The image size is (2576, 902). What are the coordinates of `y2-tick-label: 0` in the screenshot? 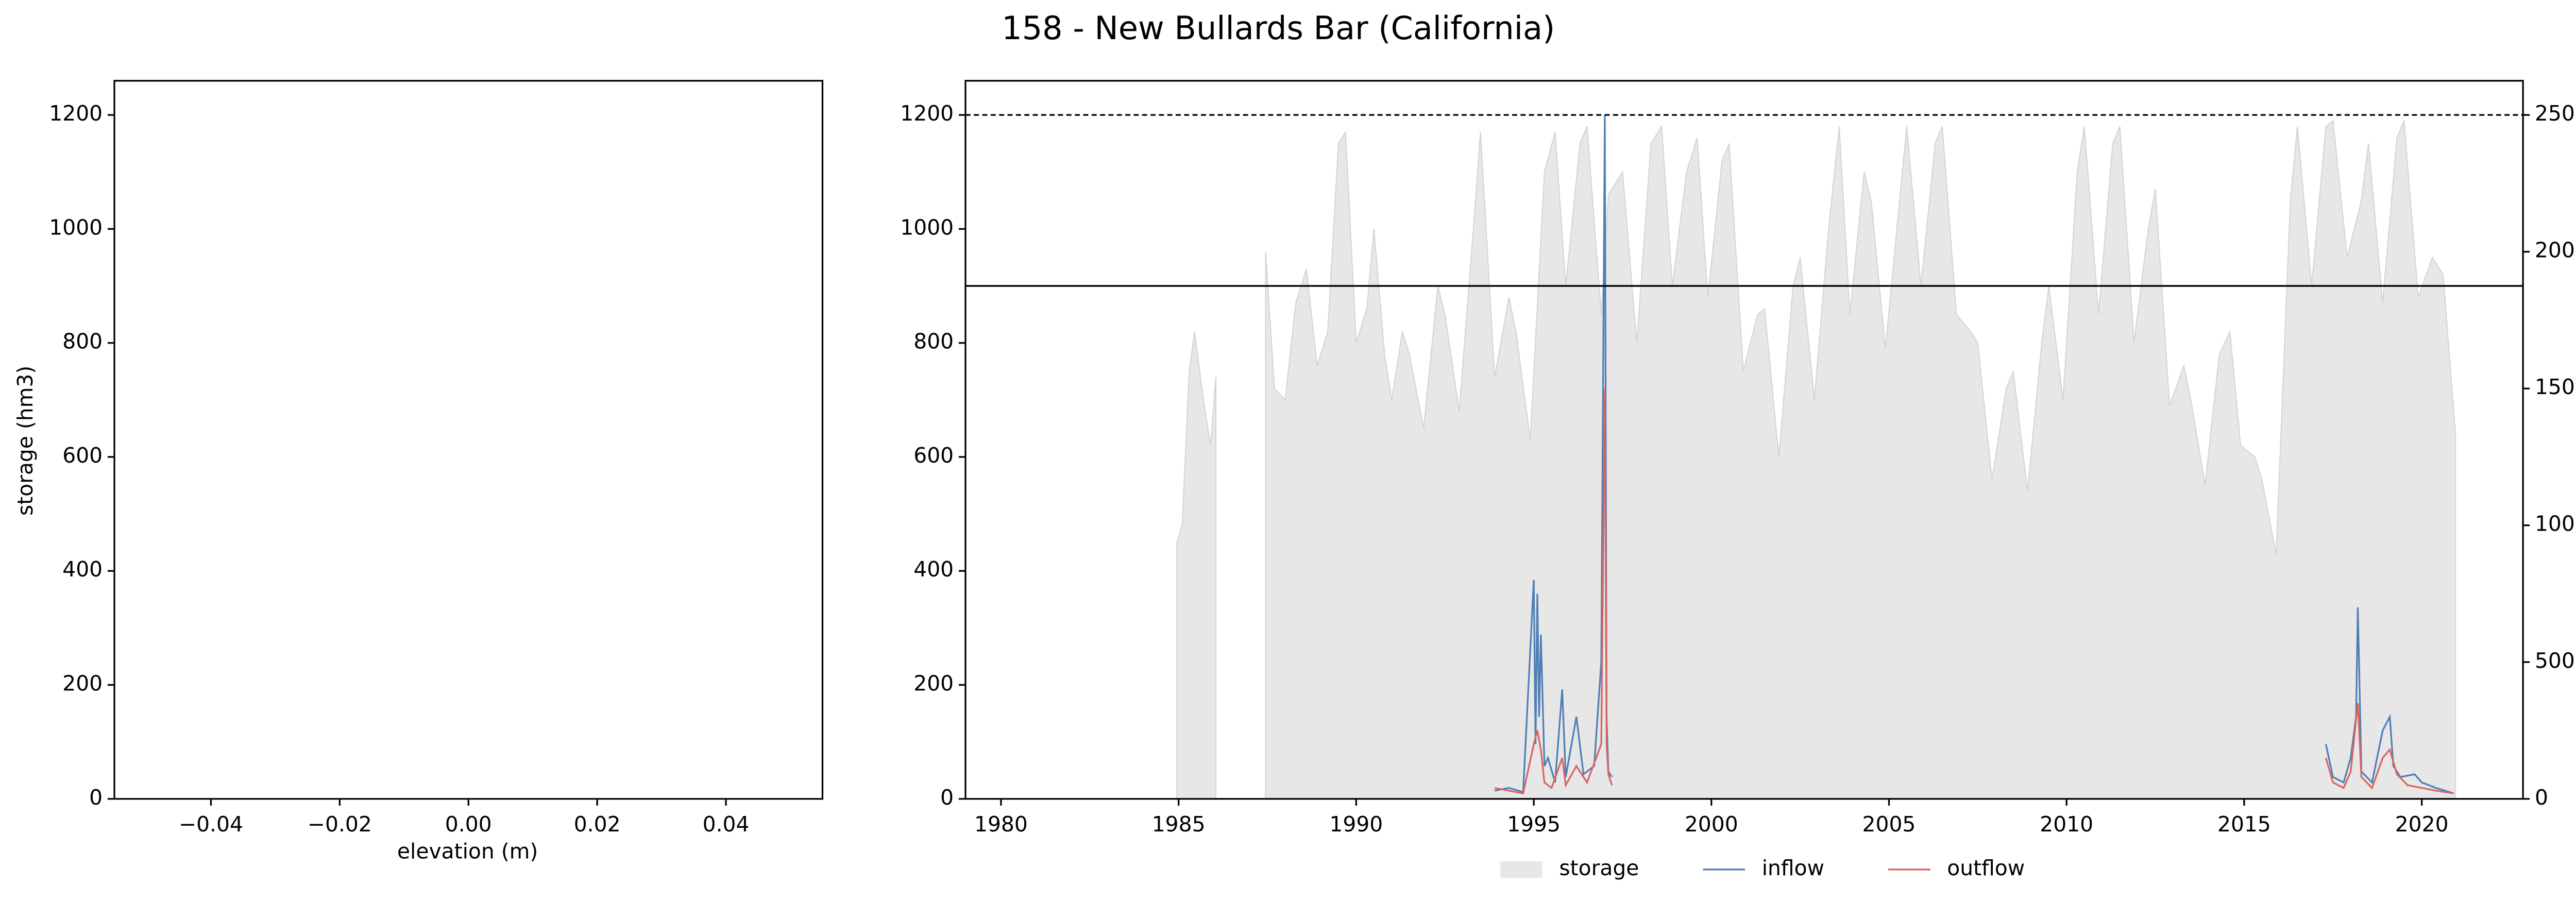 It's located at (2541, 797).